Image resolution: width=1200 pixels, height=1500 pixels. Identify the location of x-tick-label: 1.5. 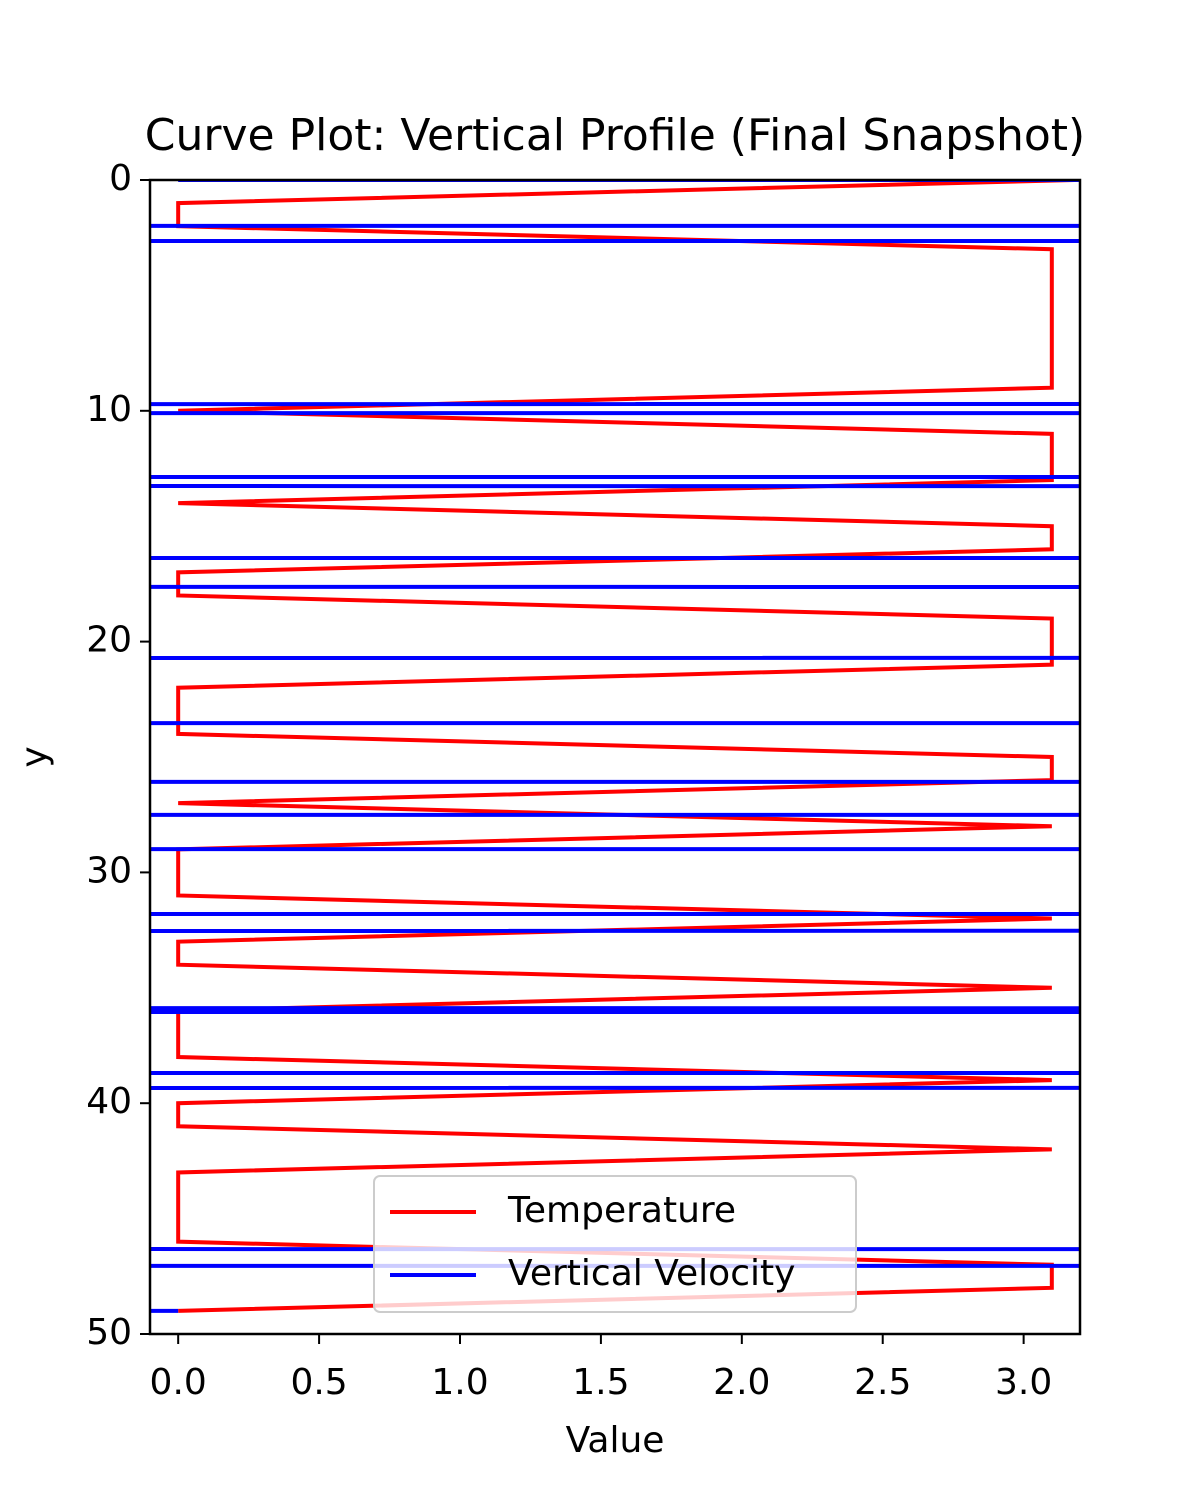
(600, 1382).